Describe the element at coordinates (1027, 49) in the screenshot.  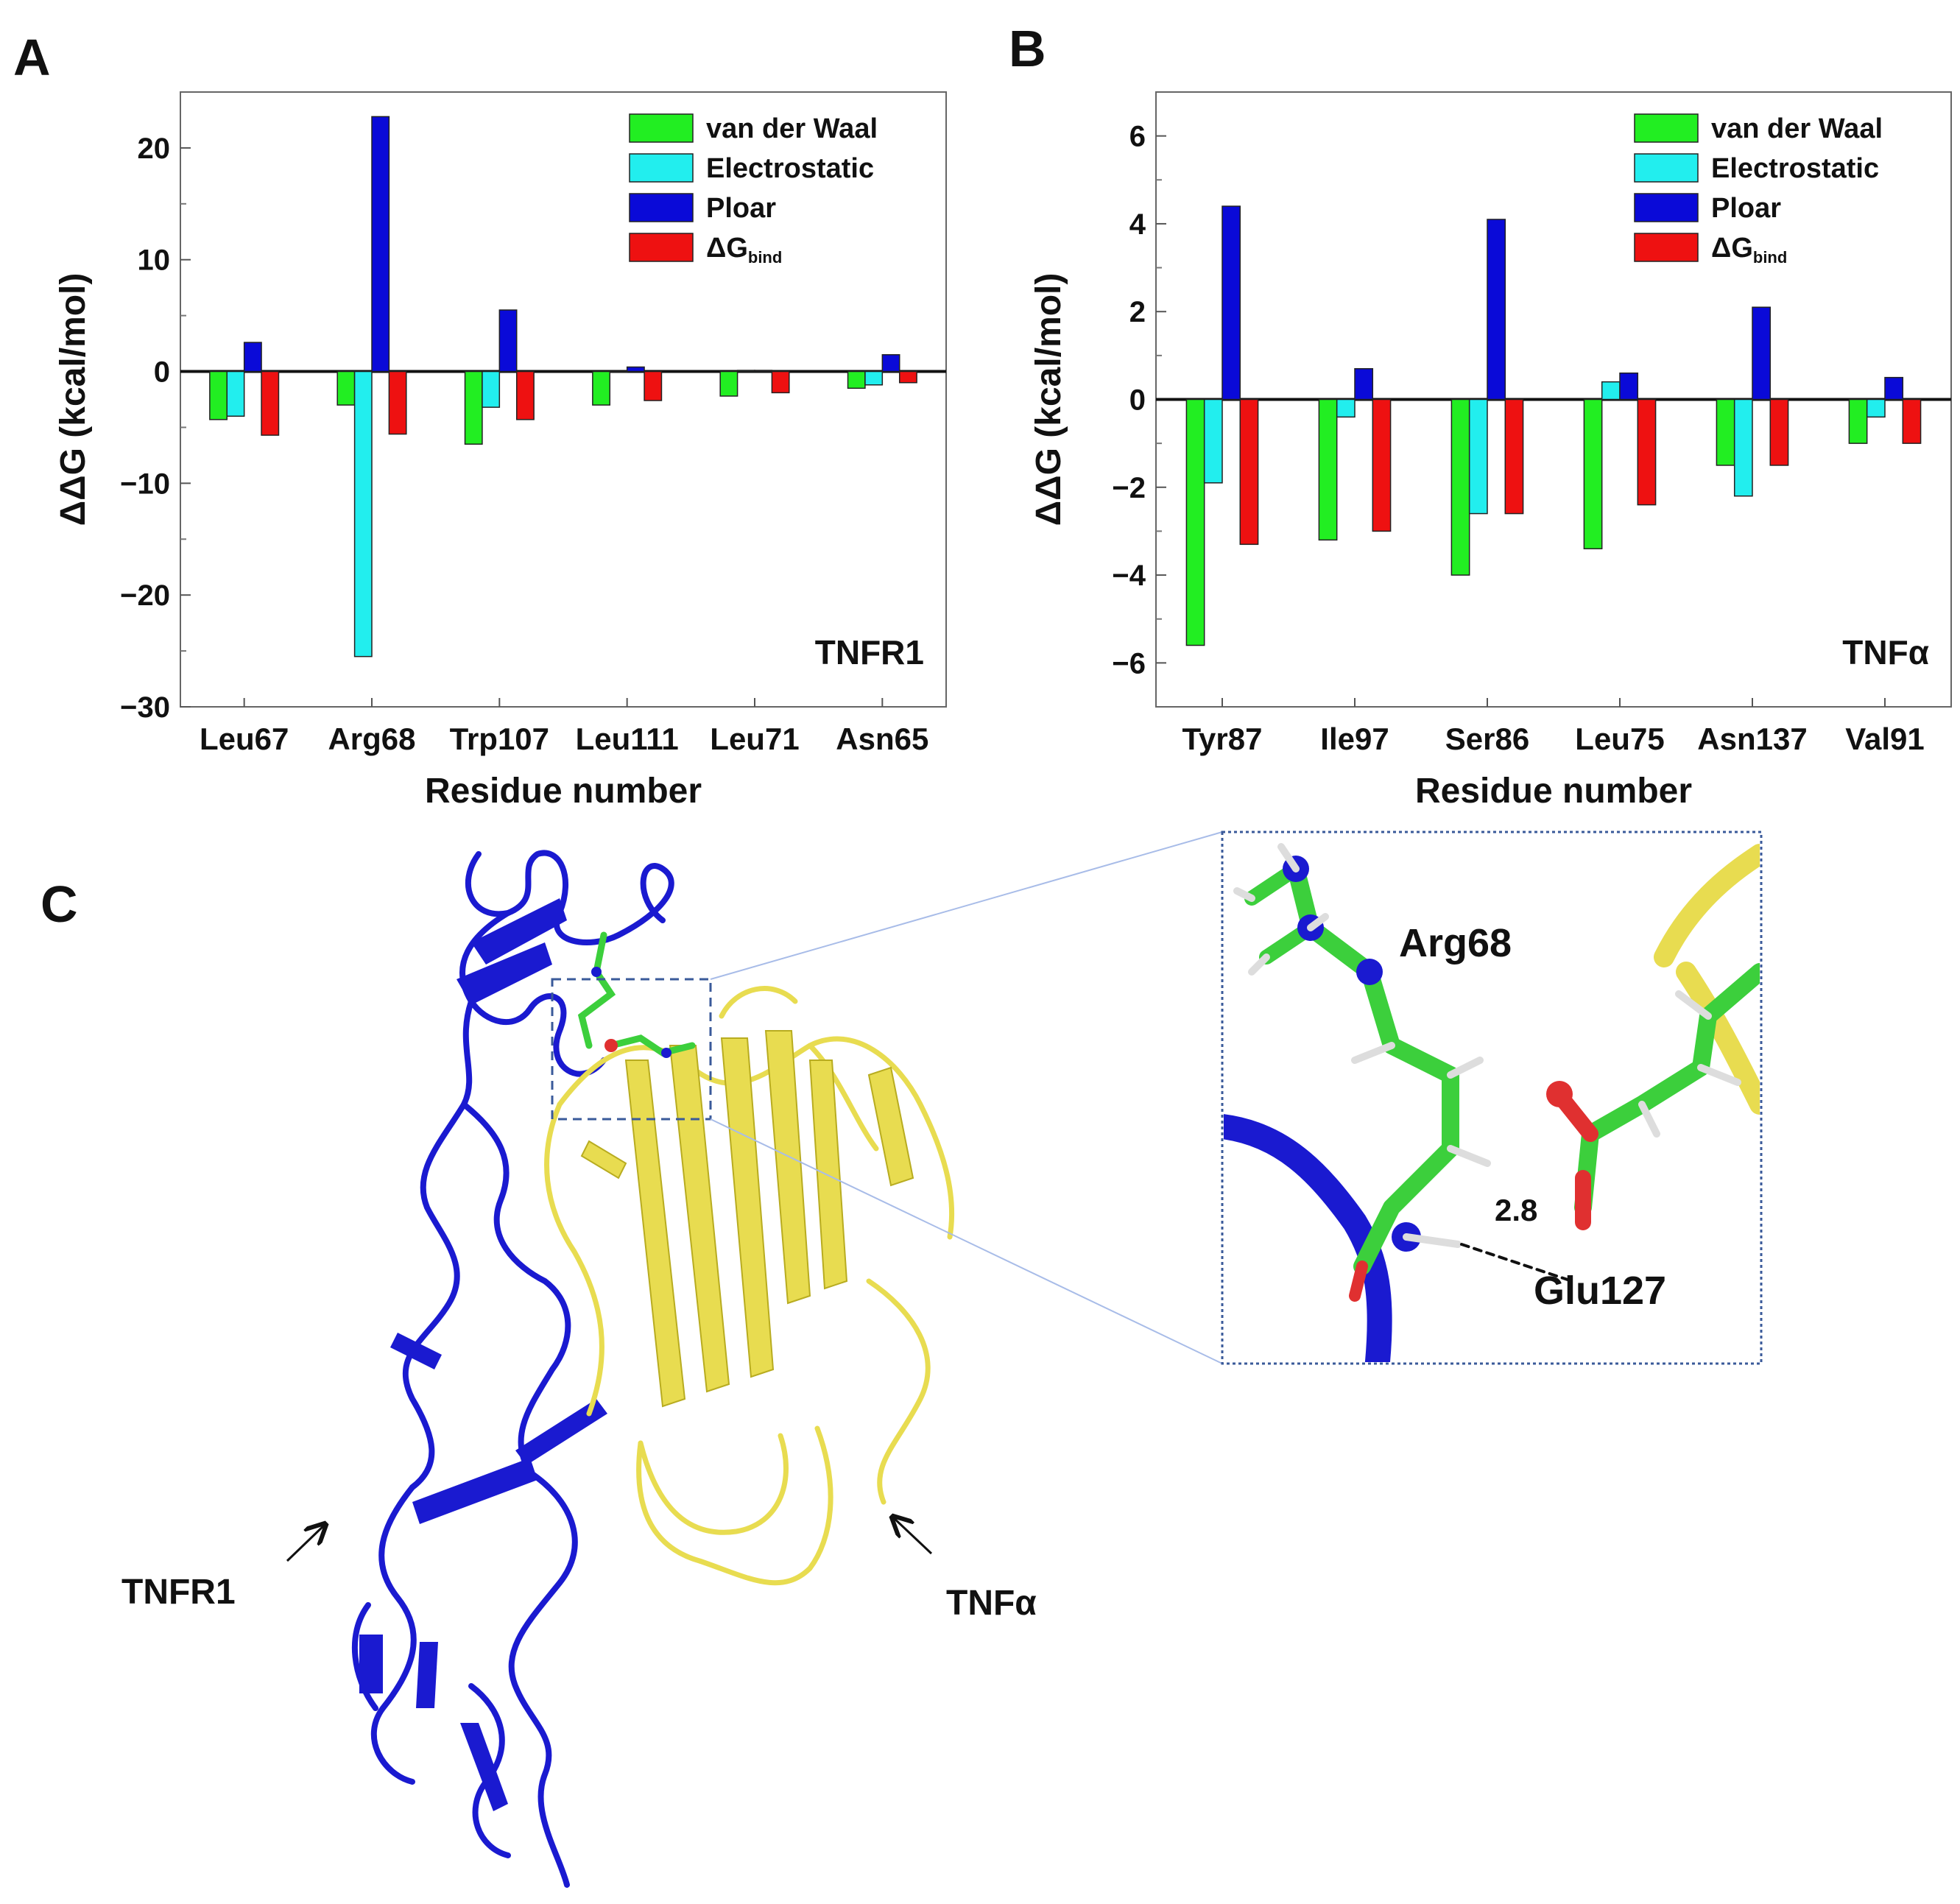
I see `panel-label-b: B` at that location.